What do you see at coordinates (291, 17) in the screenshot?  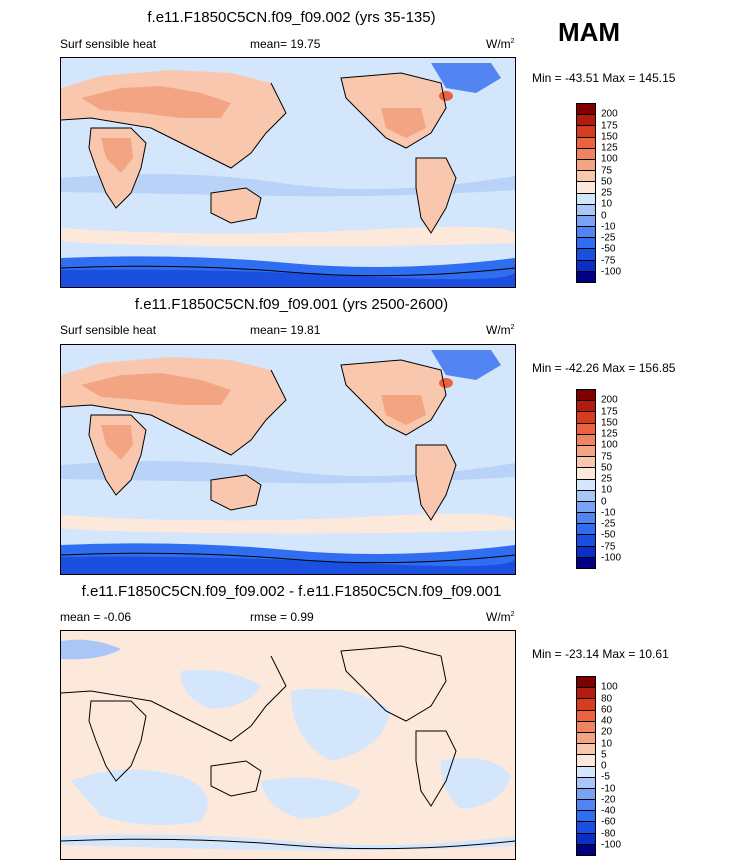 I see `panel-1-title: f.e11.F1850C5CN.f09_f09.002 (yrs 35-135)` at bounding box center [291, 17].